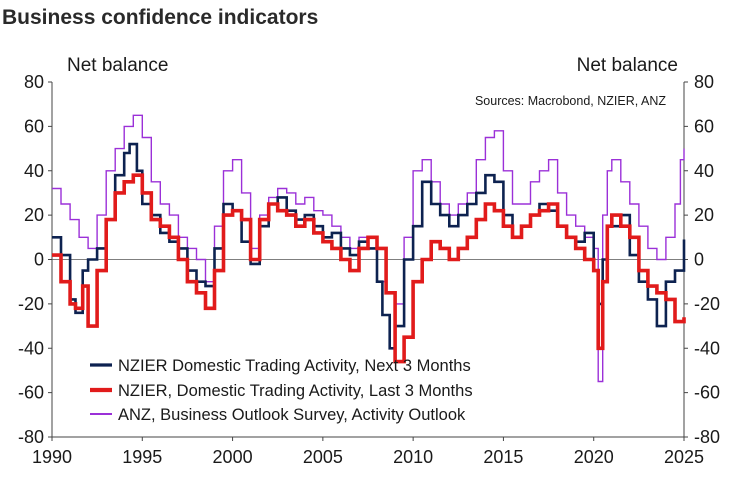 The image size is (737, 477). I want to click on x-tick-label: 2010, so click(413, 457).